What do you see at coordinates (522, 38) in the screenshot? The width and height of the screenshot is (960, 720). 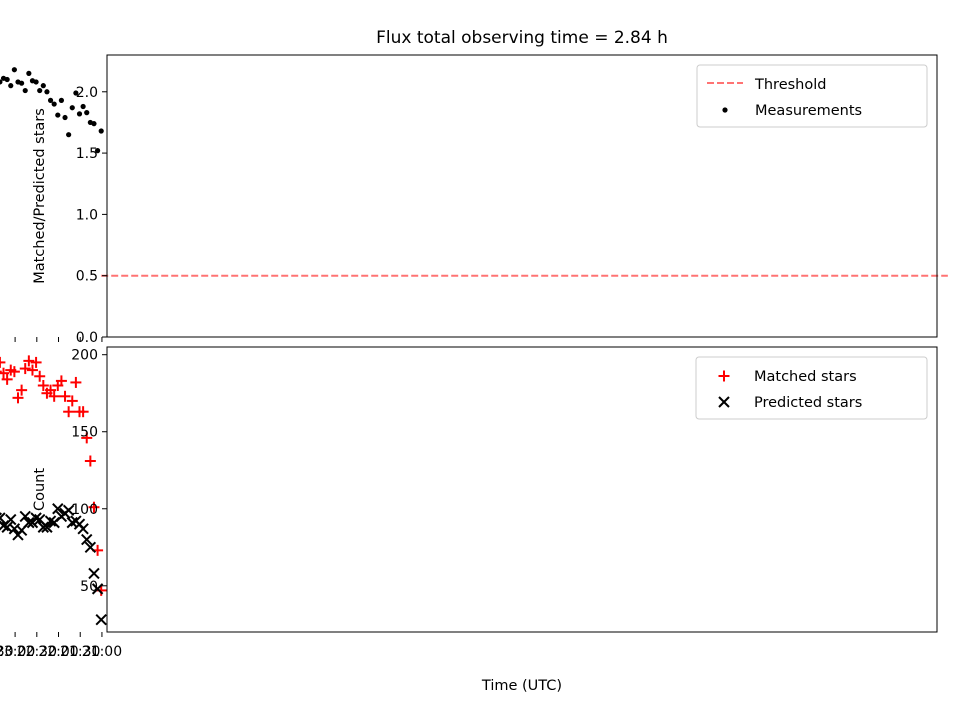 I see `figure-title: Flux total observing time = 2.84 h` at bounding box center [522, 38].